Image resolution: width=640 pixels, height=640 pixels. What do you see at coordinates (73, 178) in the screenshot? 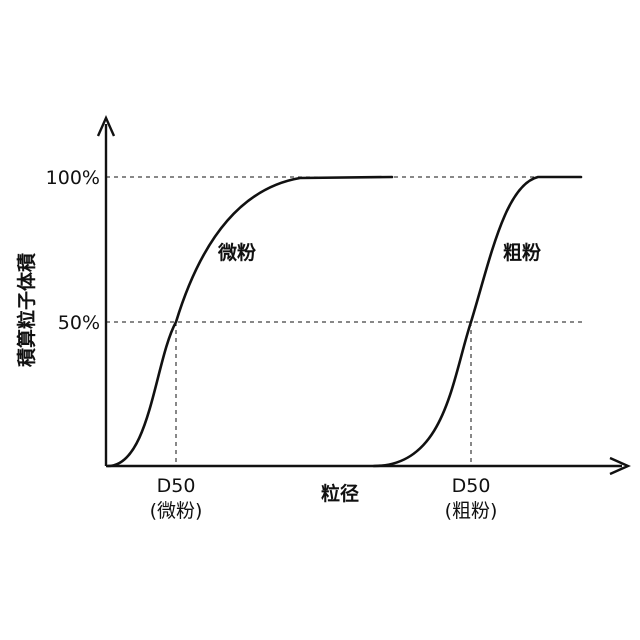
I see `y-tick-100: 100%` at bounding box center [73, 178].